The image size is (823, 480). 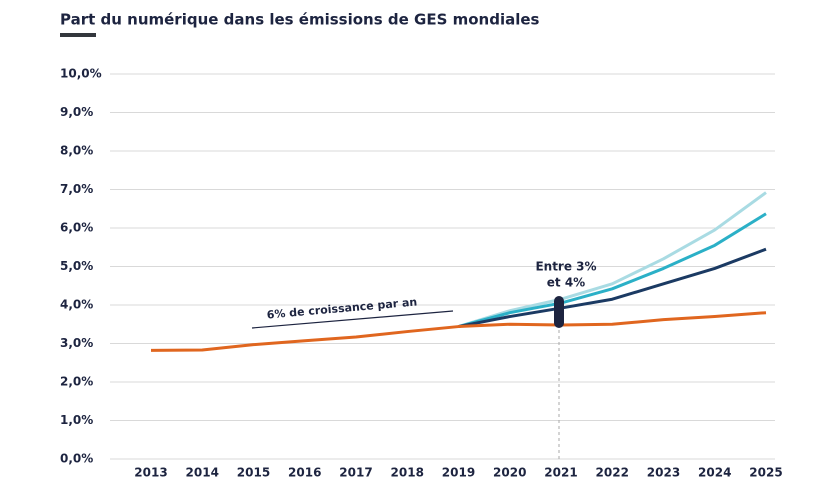 I want to click on title-underline, so click(x=78, y=35).